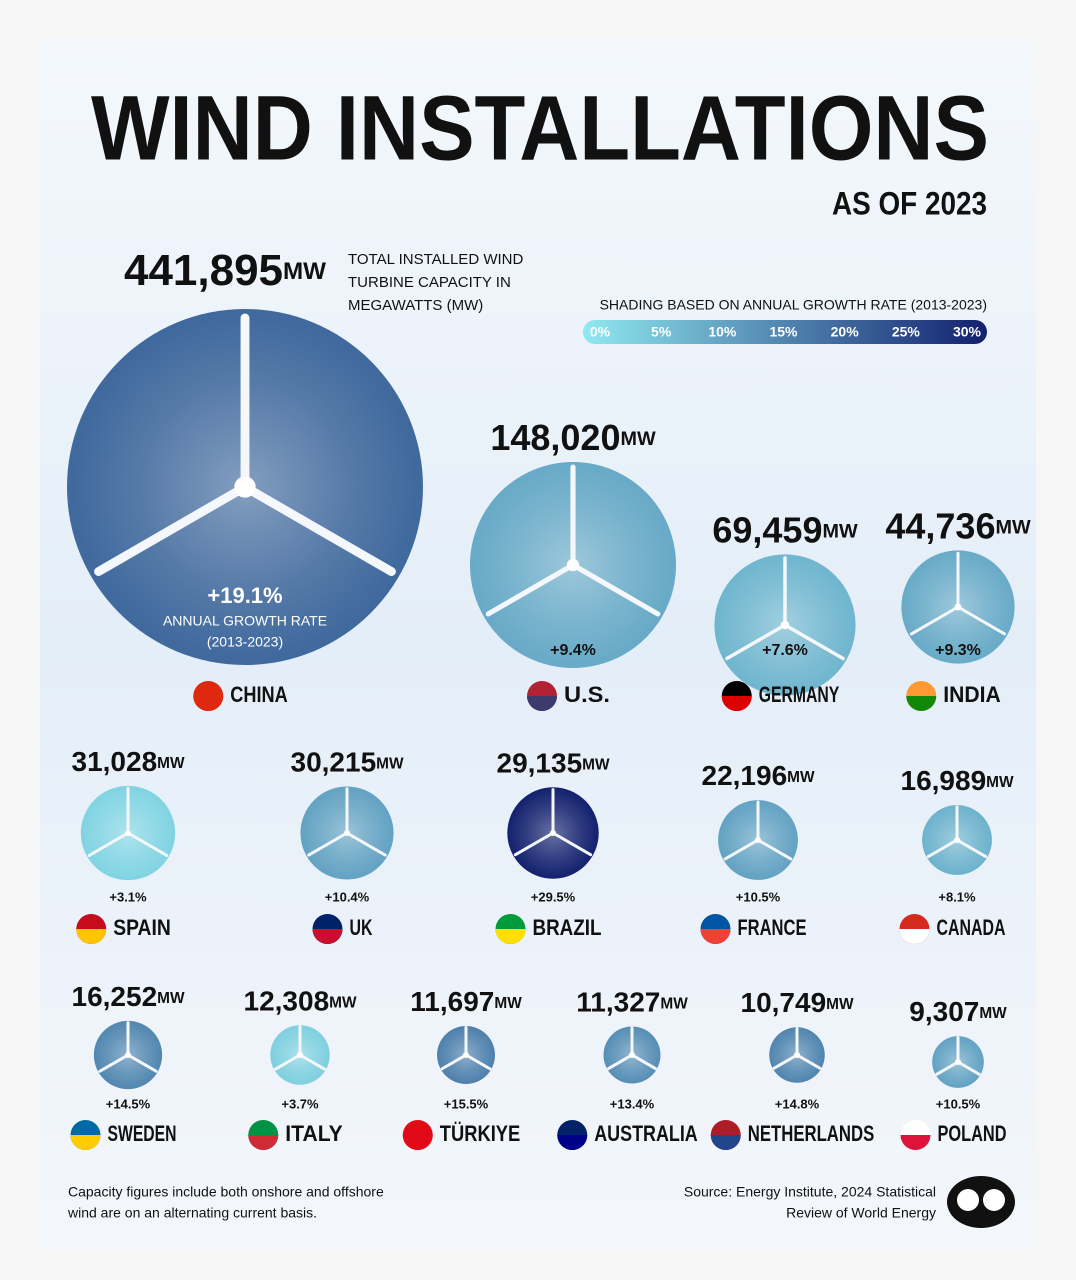 This screenshot has width=1076, height=1280. Describe the element at coordinates (944, 780) in the screenshot. I see `value-number: 16,989` at that location.